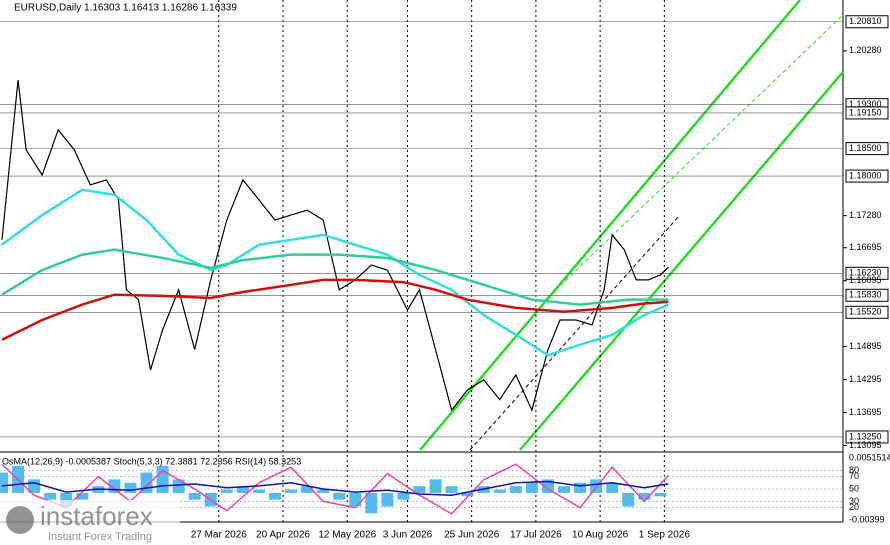 Image resolution: width=890 pixels, height=545 pixels. I want to click on x-tick-label: 10 Aug 2026, so click(600, 535).